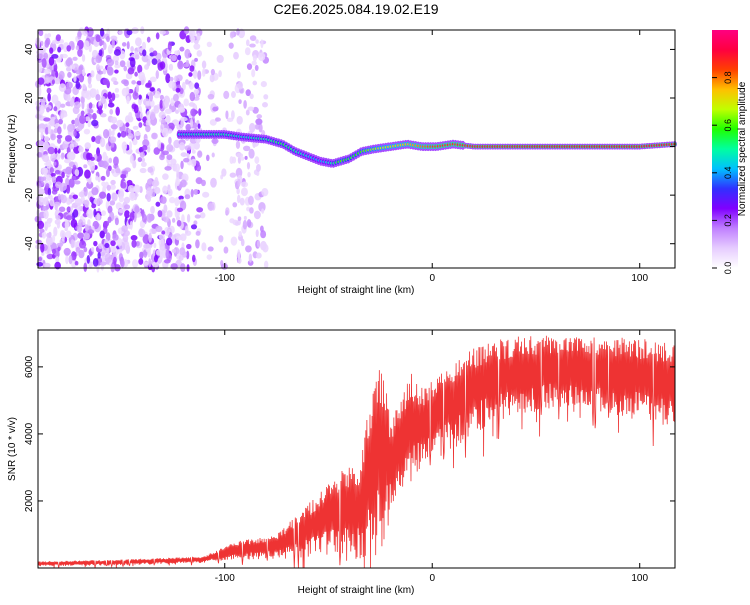 The height and width of the screenshot is (605, 750). What do you see at coordinates (152, 149) in the screenshot?
I see `spectrogram-noise-cloud` at bounding box center [152, 149].